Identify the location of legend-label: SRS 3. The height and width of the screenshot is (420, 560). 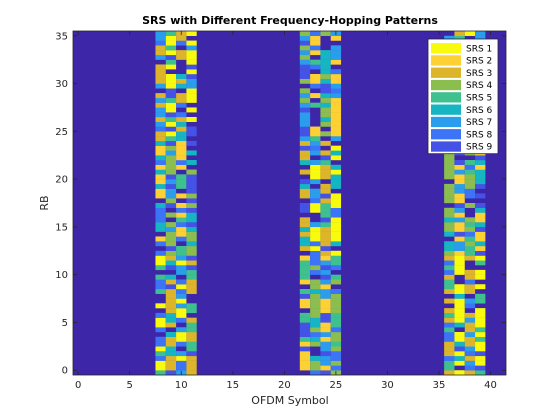
(479, 74).